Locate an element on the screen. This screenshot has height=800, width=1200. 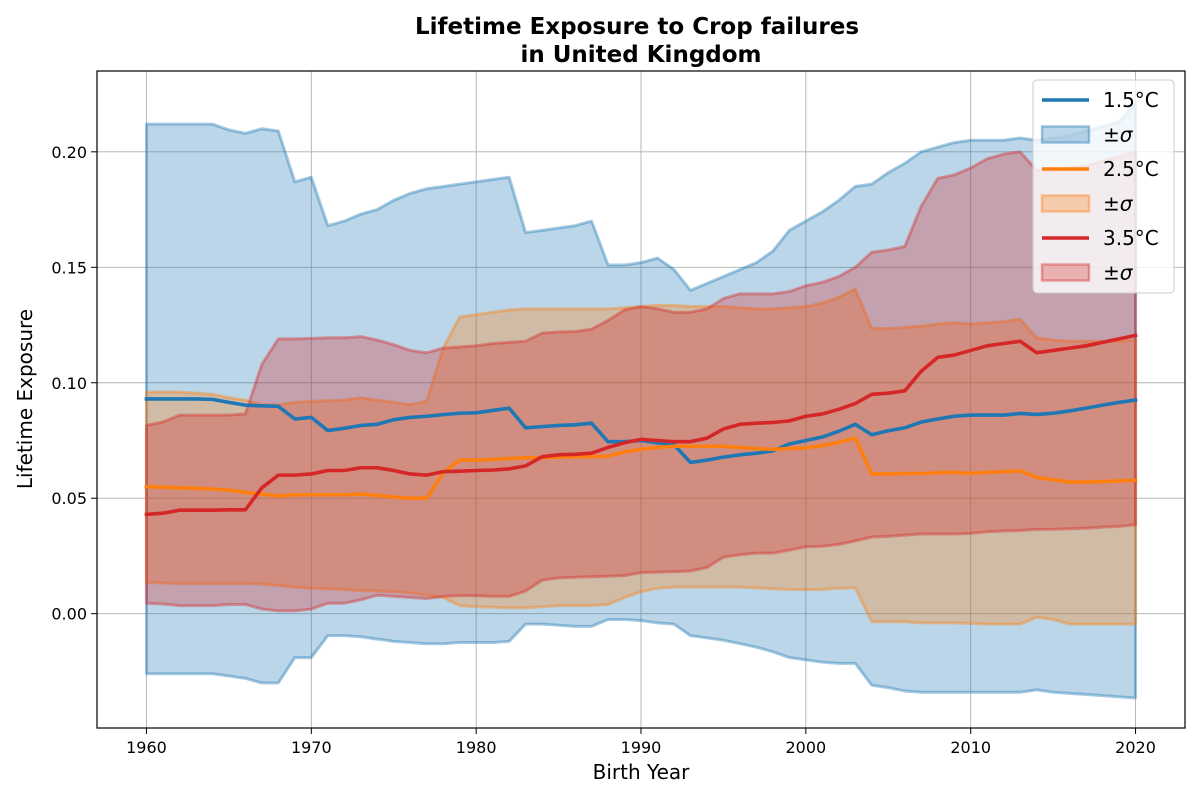
y-axis-label: Lifetime Exposure is located at coordinates (25, 399).